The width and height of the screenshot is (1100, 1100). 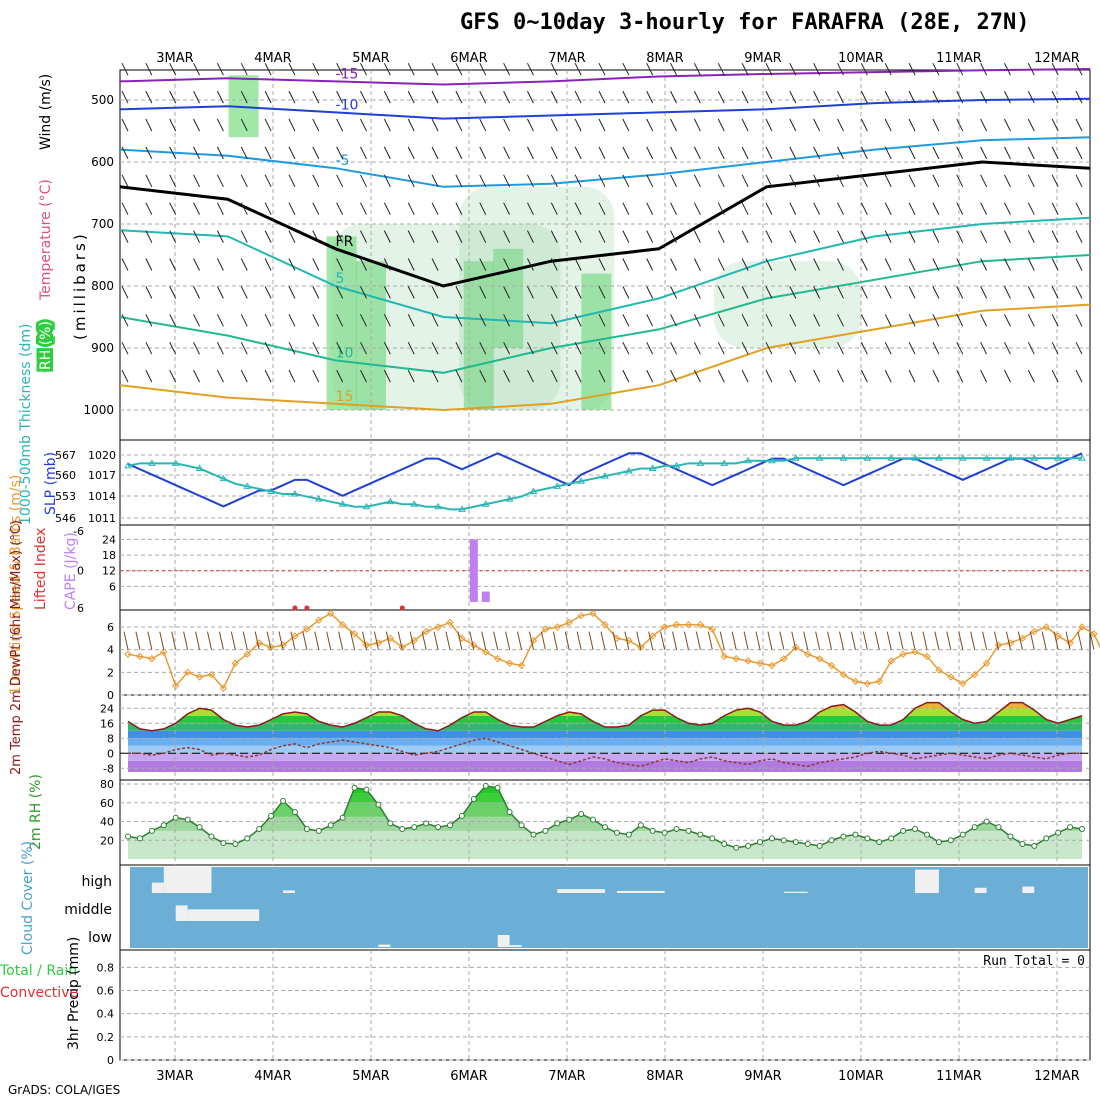 What do you see at coordinates (609, 907) in the screenshot?
I see `cloud-background` at bounding box center [609, 907].